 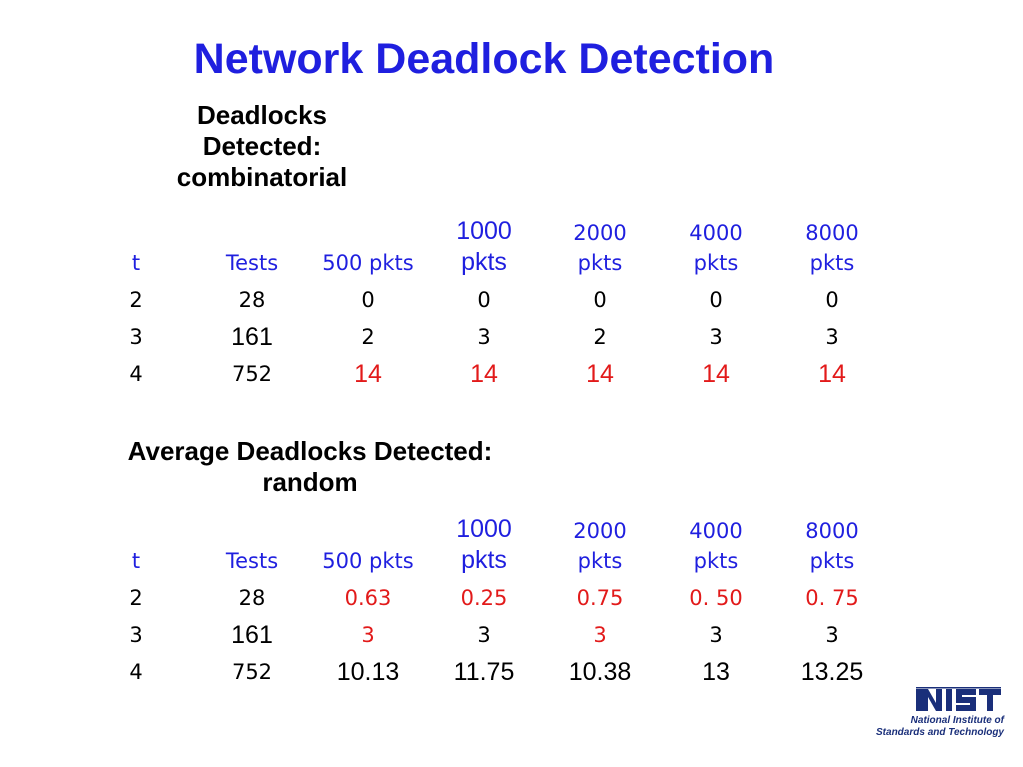 I want to click on combinatorial-heading-line-2: Detected:, so click(x=262, y=146).